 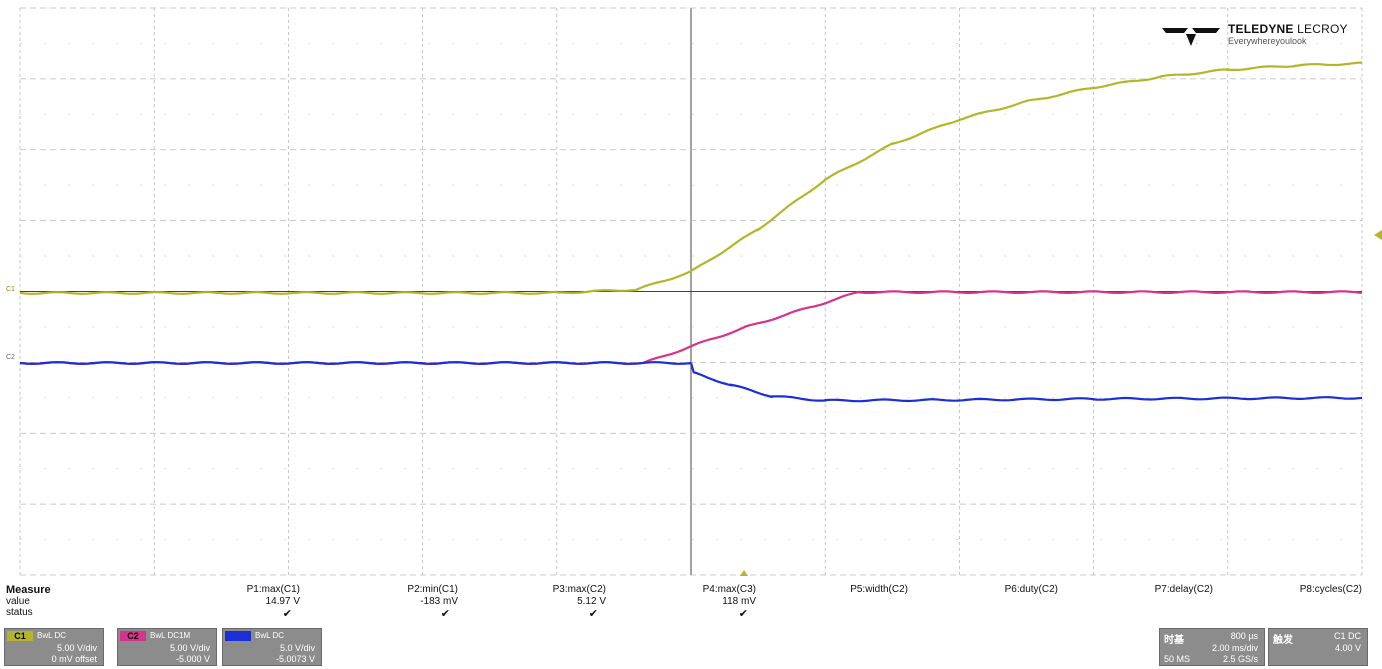 I want to click on measure-name: P1:max(C1), so click(x=273, y=589).